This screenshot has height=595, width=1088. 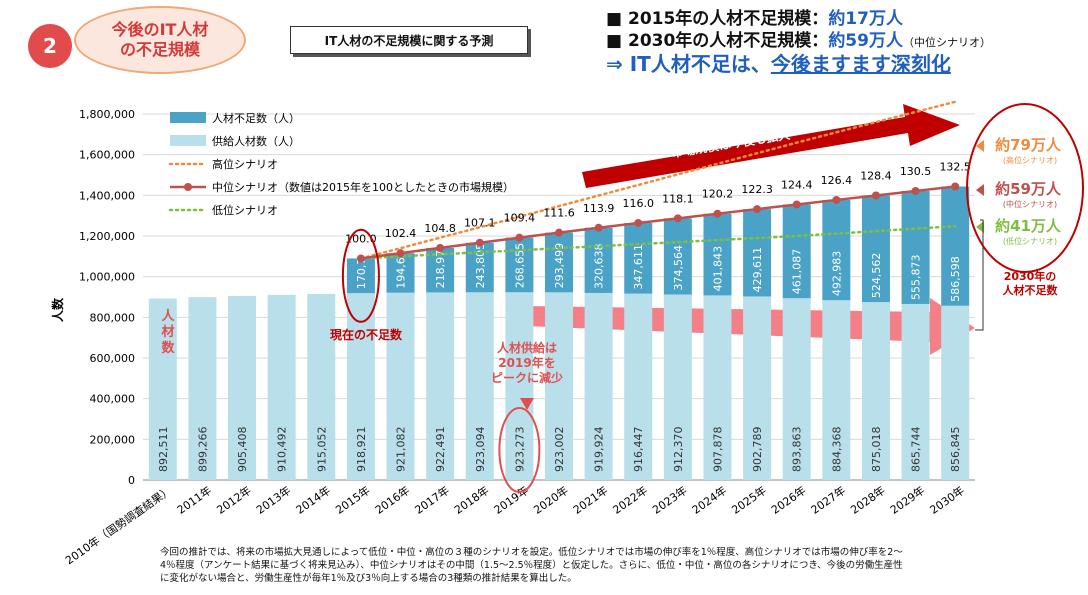 I want to click on supply-bar-label: 921,082, so click(x=401, y=450).